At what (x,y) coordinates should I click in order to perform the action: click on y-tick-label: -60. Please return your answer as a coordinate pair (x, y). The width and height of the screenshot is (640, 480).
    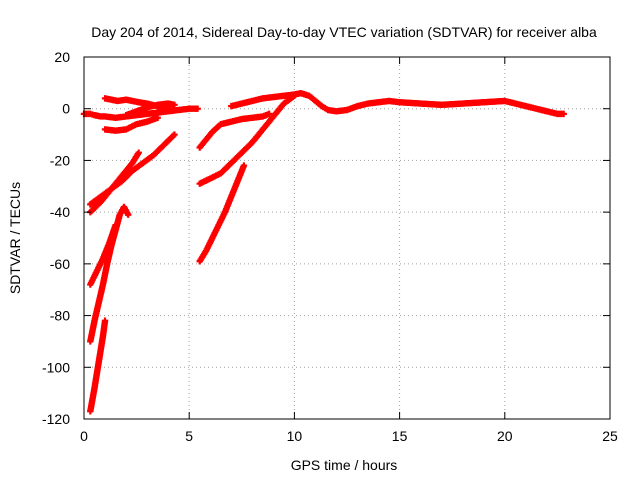
    Looking at the image, I should click on (60, 264).